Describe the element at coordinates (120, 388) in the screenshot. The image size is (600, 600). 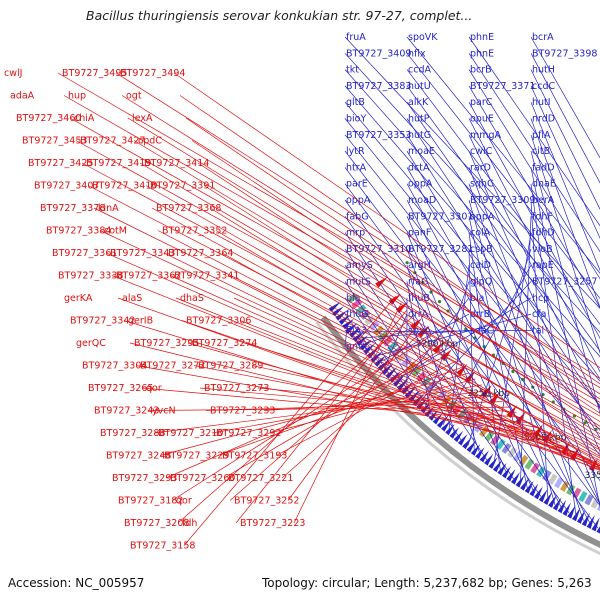
I see `reverse-gene-label: BT9727_3265` at that location.